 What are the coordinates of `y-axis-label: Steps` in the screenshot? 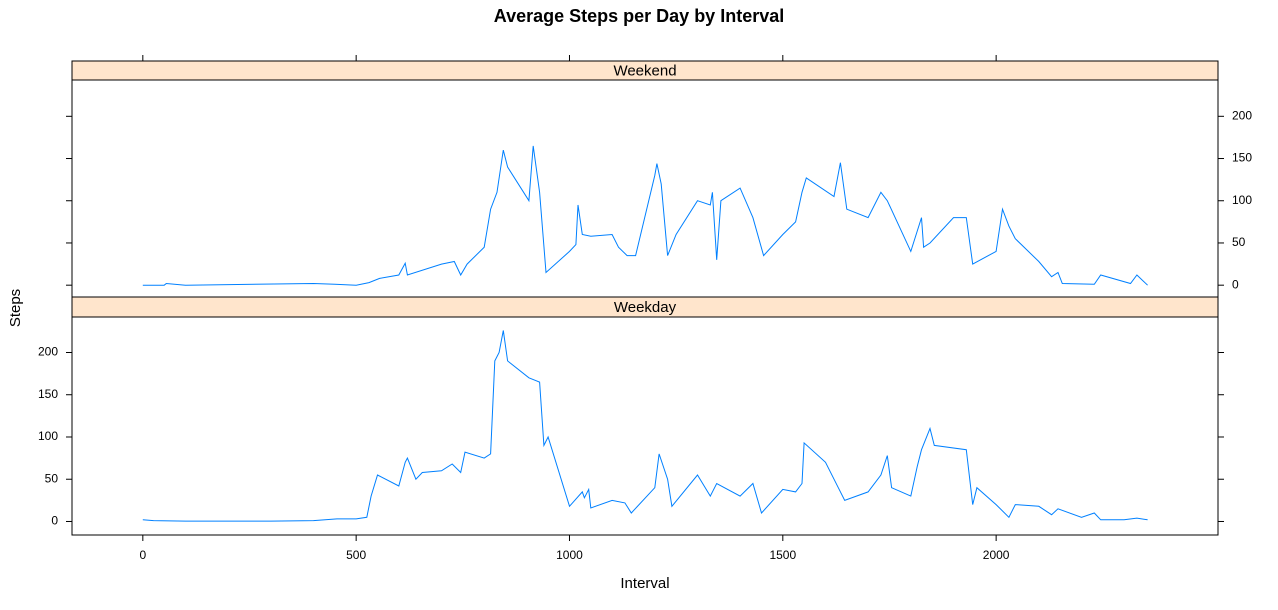 It's located at (15, 308).